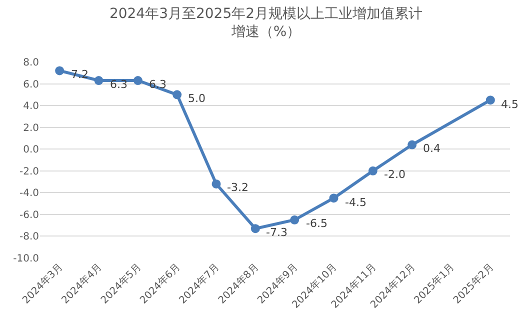 The height and width of the screenshot is (328, 532). What do you see at coordinates (31, 63) in the screenshot?
I see `y-tick-label: 8.0` at bounding box center [31, 63].